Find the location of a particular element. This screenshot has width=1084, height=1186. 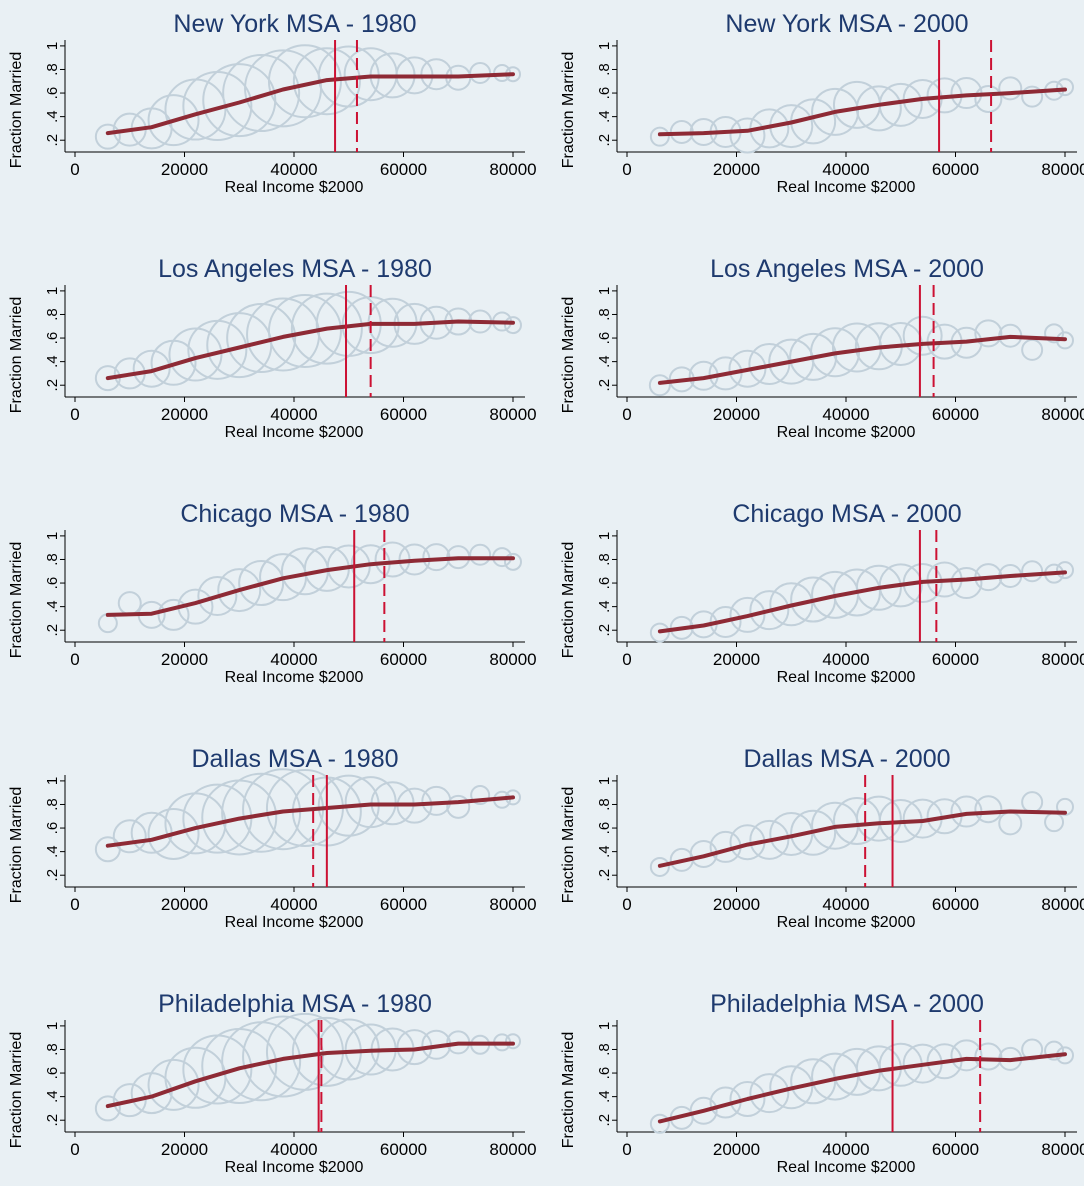

panel-title: Dallas MSA - 2000 is located at coordinates (846, 759).